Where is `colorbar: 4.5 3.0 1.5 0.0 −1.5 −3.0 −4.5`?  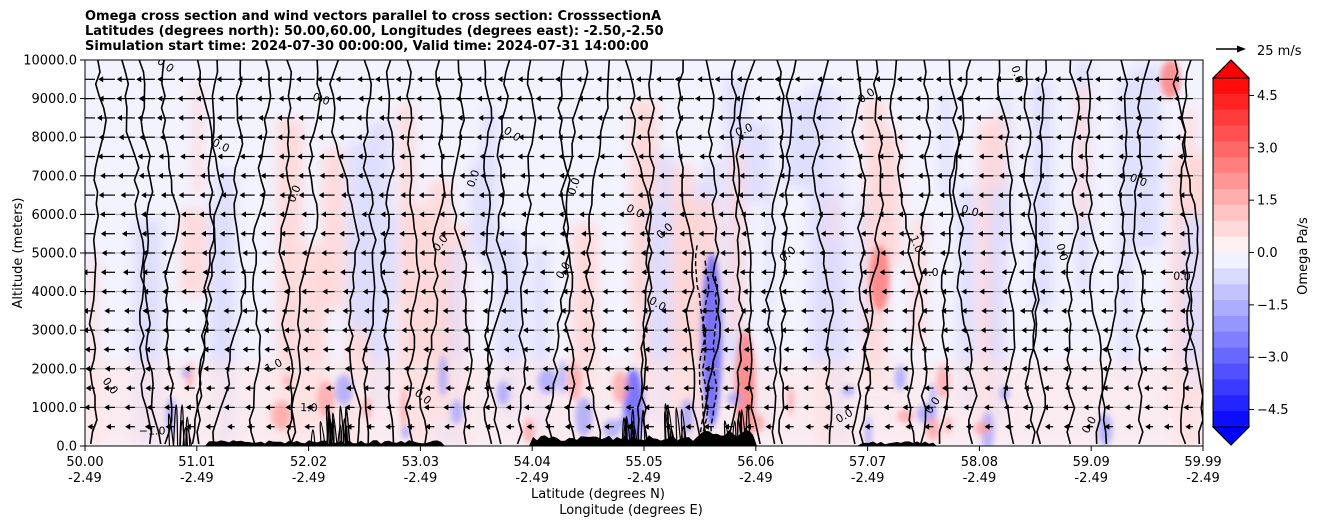
colorbar: 4.5 3.0 1.5 0.0 −1.5 −3.0 −4.5 is located at coordinates (1250, 252).